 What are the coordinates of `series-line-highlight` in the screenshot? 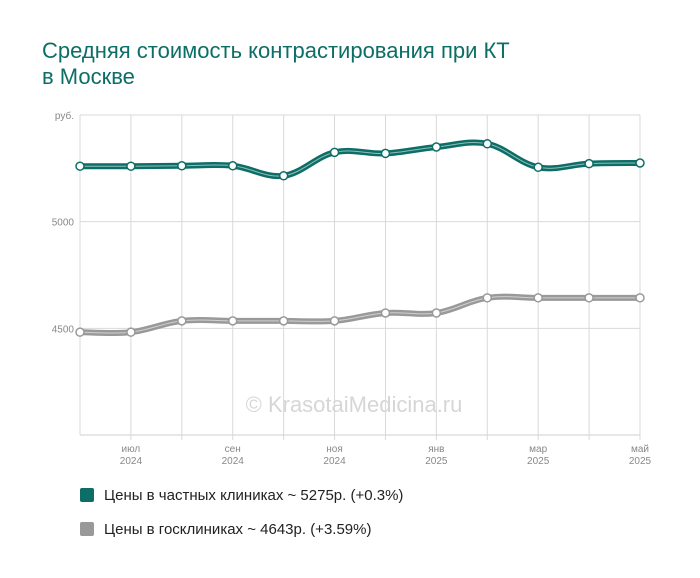 It's located at (360, 159).